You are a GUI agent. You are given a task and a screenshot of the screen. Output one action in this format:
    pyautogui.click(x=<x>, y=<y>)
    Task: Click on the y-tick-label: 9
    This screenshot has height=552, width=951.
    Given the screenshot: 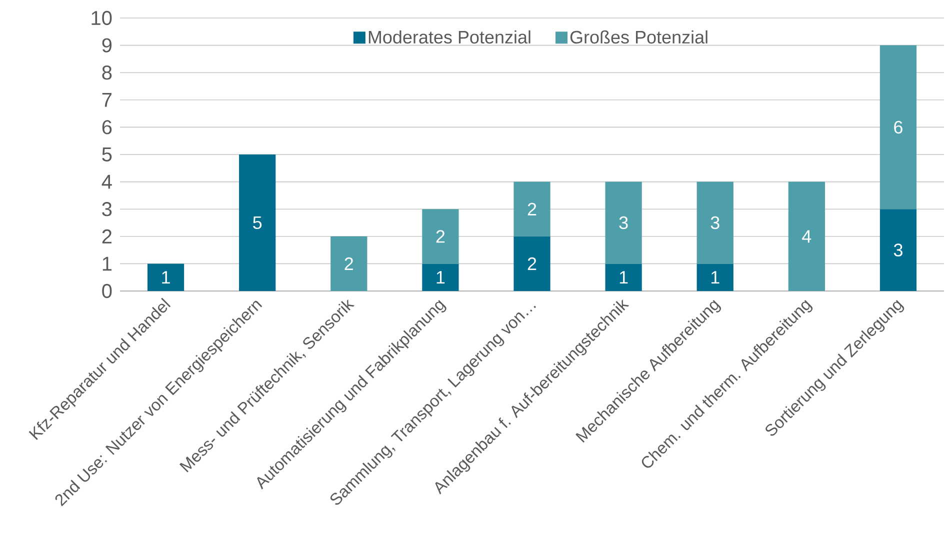 What is the action you would take?
    pyautogui.click(x=107, y=45)
    